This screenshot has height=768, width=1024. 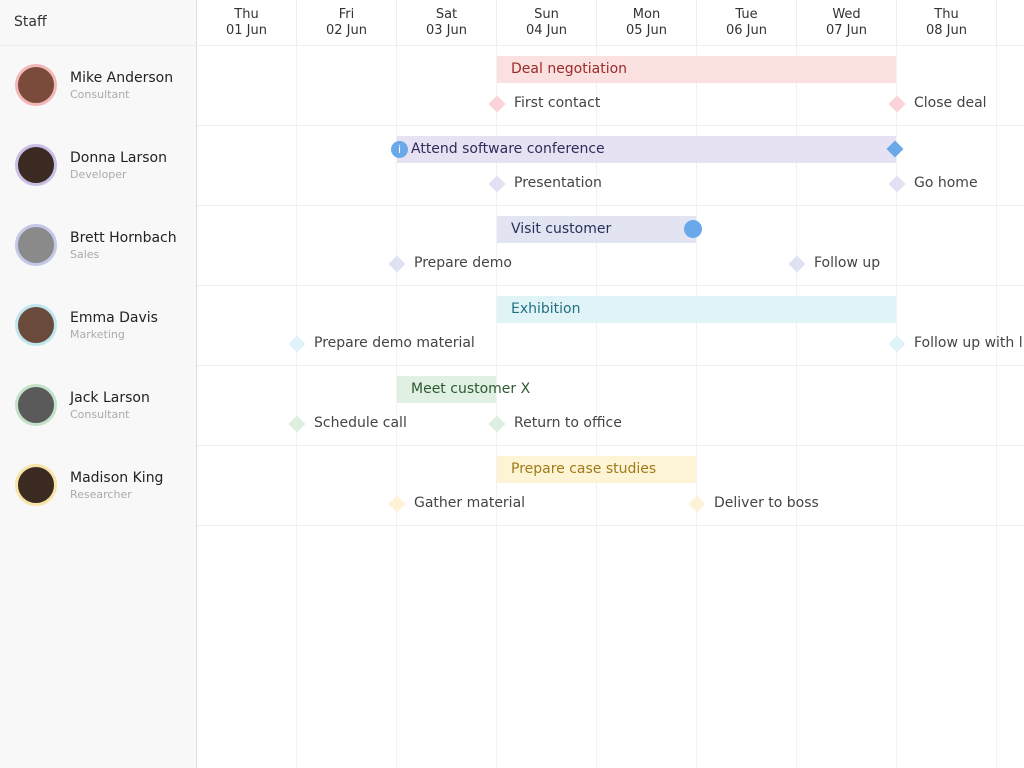 What do you see at coordinates (568, 423) in the screenshot?
I see `milestone-label: Return to office` at bounding box center [568, 423].